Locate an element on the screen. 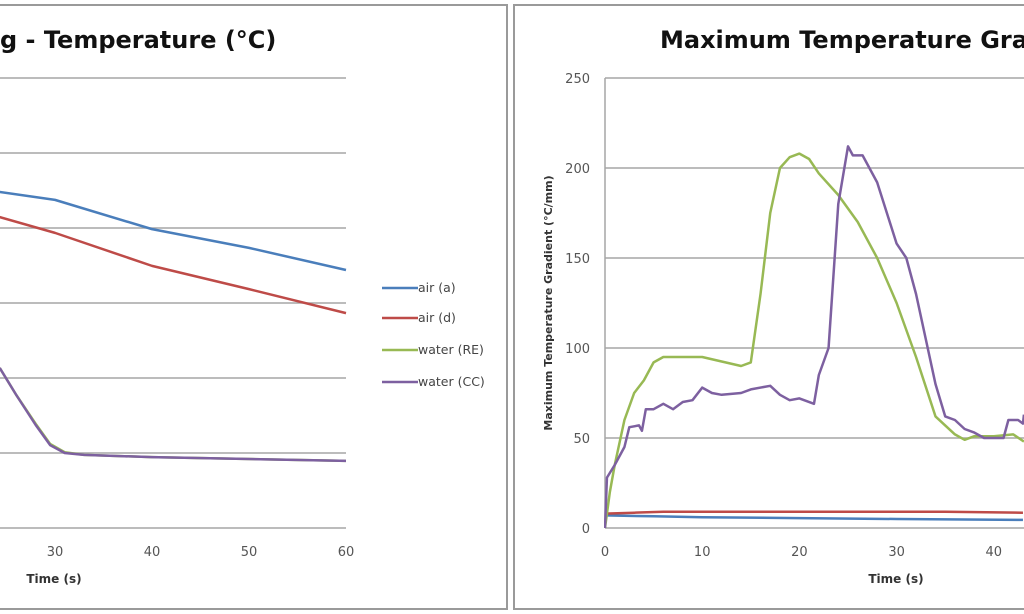 Image resolution: width=1024 pixels, height=614 pixels. legend-item-air-d: air (d) is located at coordinates (419, 317).